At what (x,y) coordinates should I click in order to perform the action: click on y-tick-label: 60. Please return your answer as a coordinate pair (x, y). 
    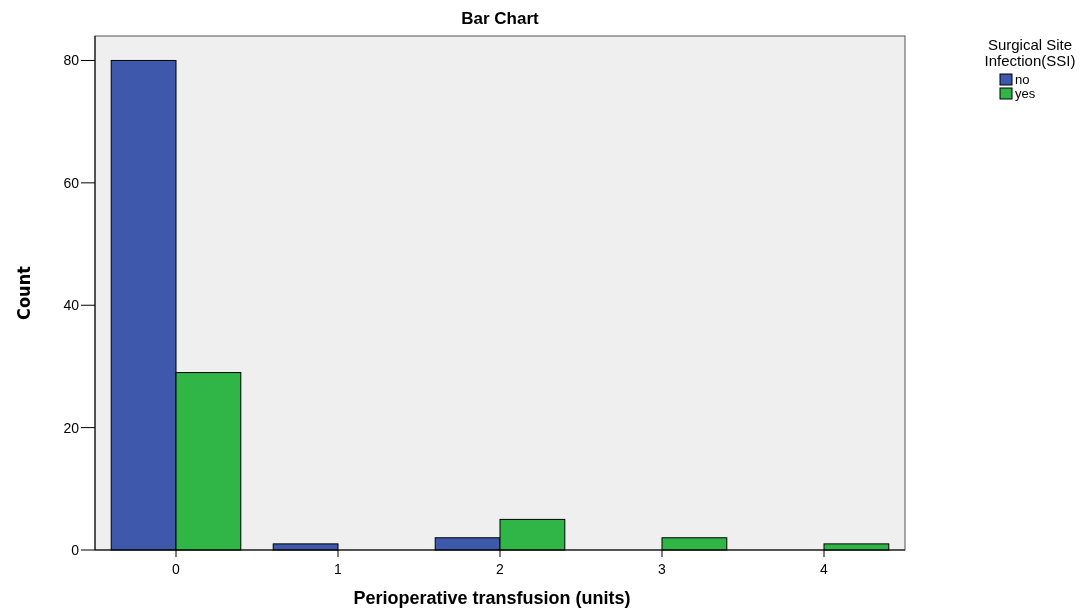
    Looking at the image, I should click on (71, 182).